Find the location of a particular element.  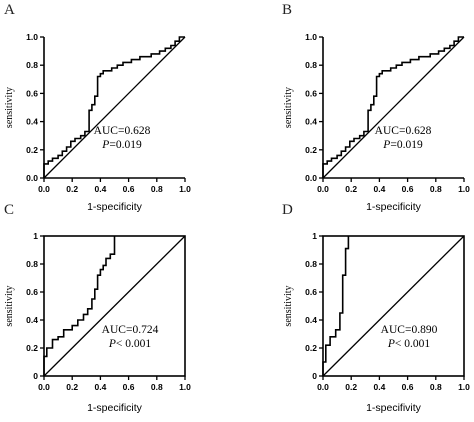

auc-annotation: AUC=0.724 is located at coordinates (130, 330).